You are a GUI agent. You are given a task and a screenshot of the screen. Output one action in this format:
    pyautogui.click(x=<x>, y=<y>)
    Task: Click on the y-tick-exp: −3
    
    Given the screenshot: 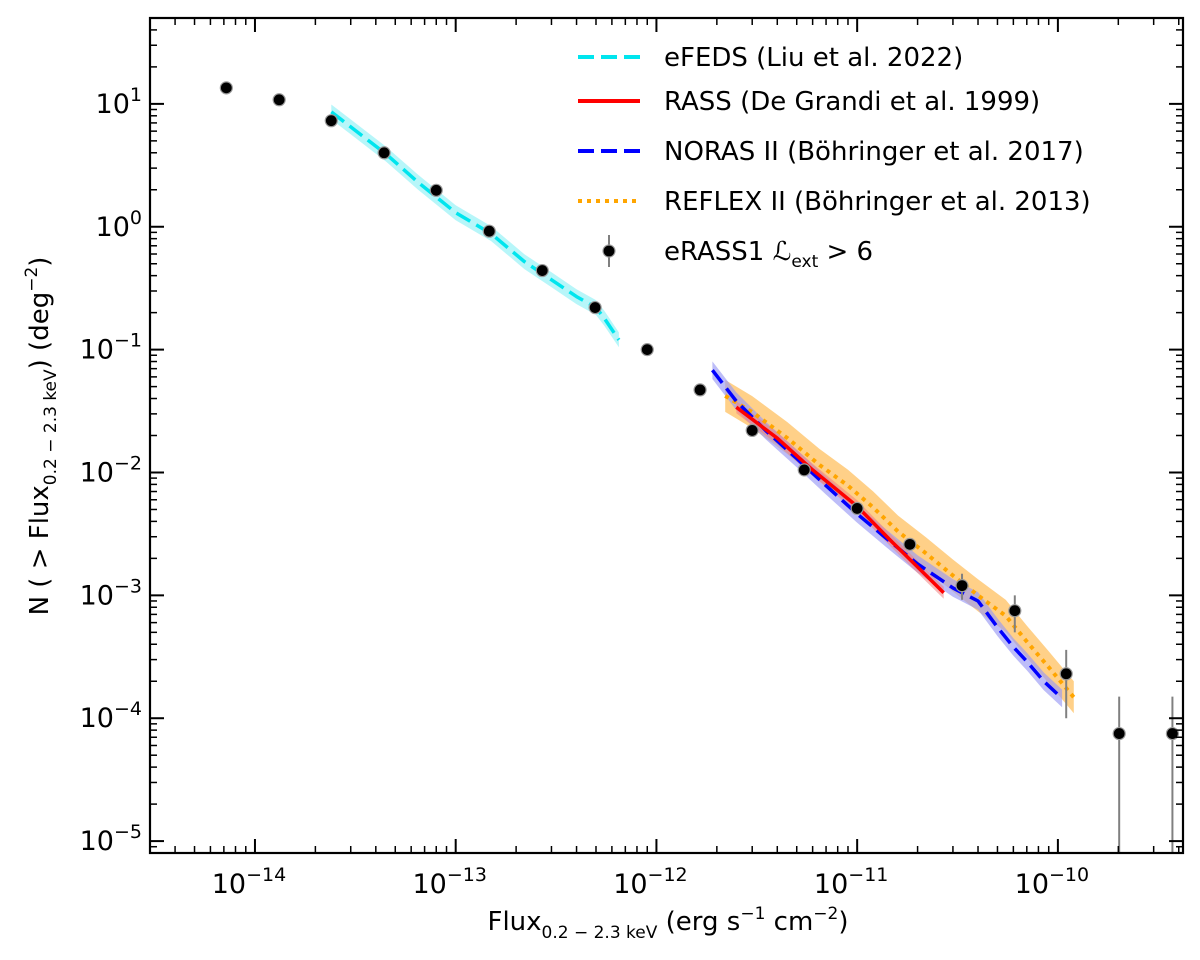 What is the action you would take?
    pyautogui.click(x=128, y=586)
    